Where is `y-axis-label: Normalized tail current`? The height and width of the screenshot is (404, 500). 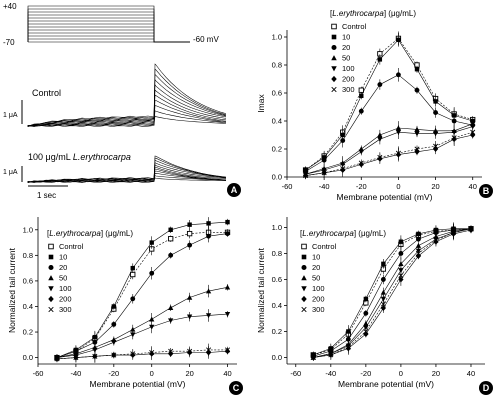
y-axis-label: Normalized tail current is located at coordinates (12, 290).